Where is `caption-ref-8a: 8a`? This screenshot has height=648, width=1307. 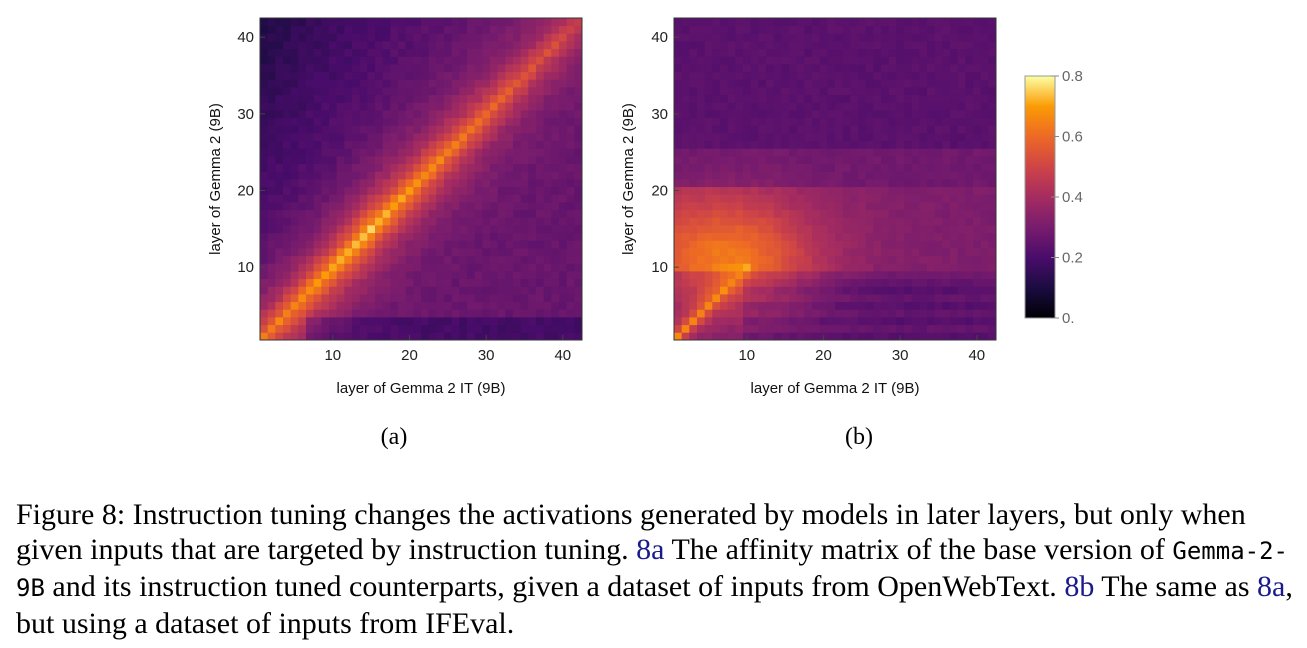
caption-ref-8a: 8a is located at coordinates (650, 549).